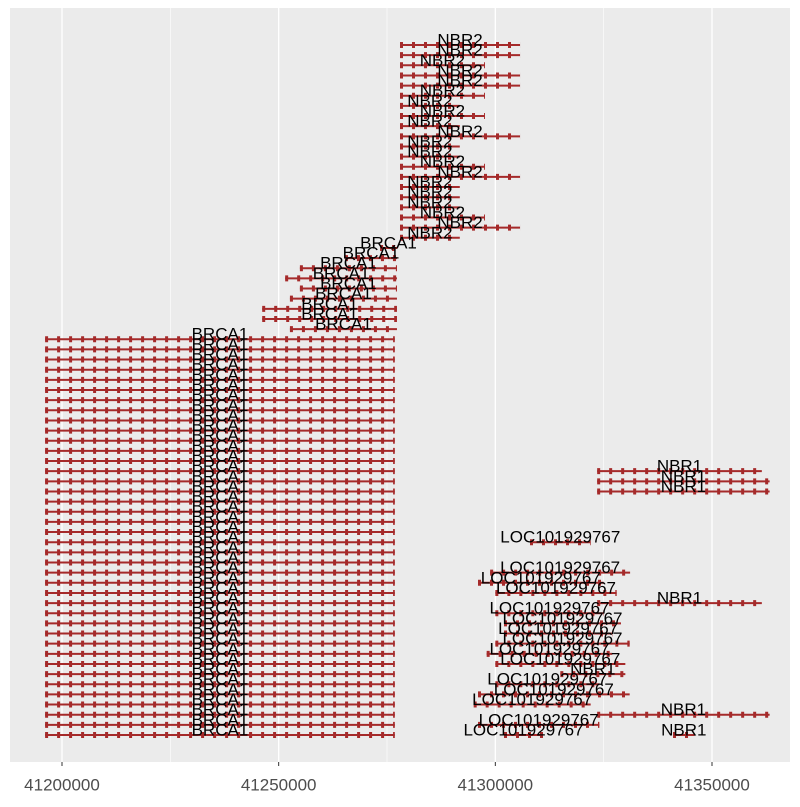 The image size is (800, 807). What do you see at coordinates (279, 784) in the screenshot?
I see `x-tick-label: 41250000` at bounding box center [279, 784].